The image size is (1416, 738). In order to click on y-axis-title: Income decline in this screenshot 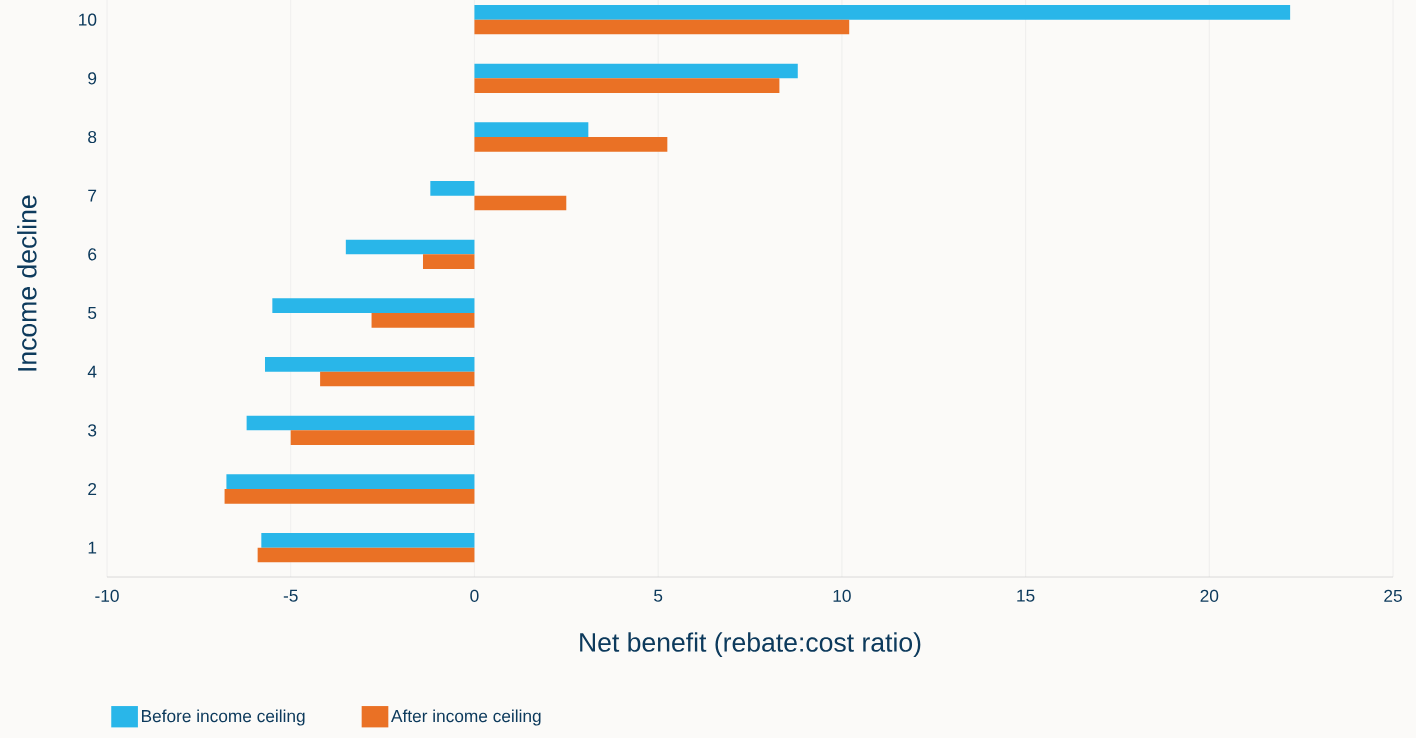, I will do `click(27, 283)`.